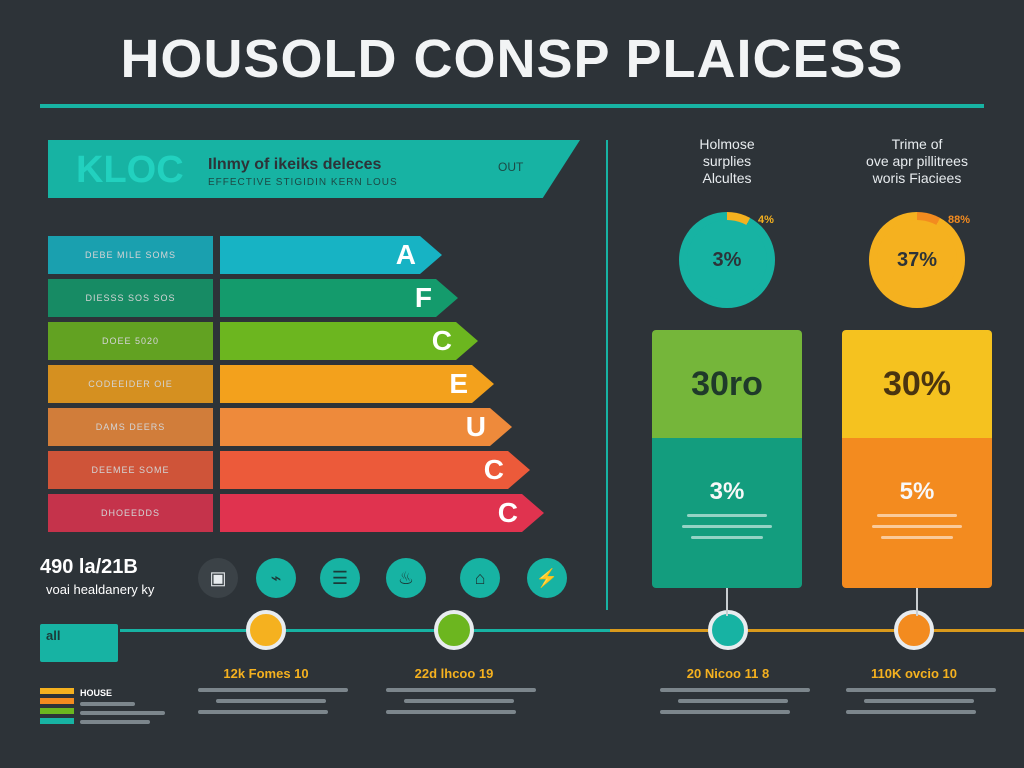 This screenshot has width=1024, height=768. I want to click on column-heading-line: Trime of, so click(917, 144).